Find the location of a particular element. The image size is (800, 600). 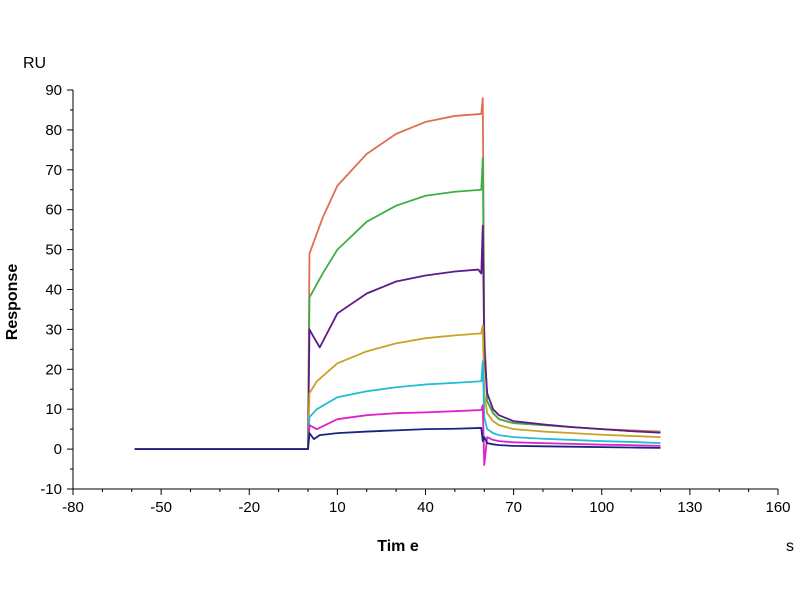

y-tick-label: 0 is located at coordinates (58, 449).